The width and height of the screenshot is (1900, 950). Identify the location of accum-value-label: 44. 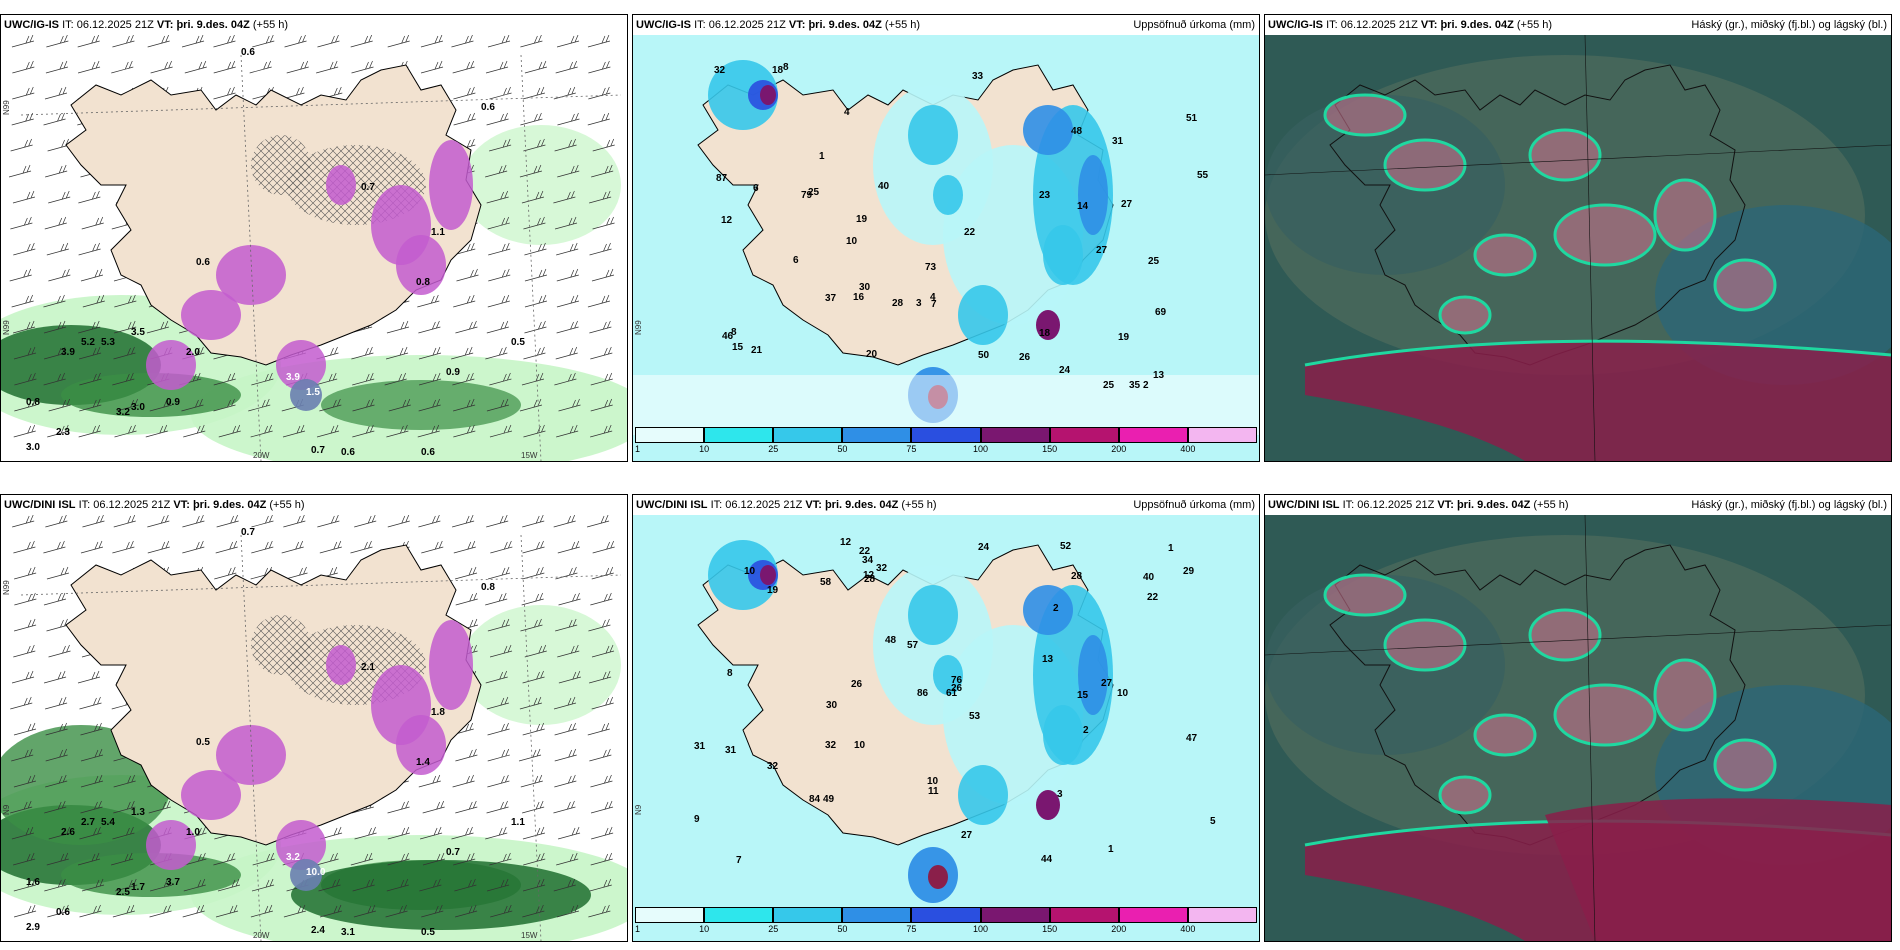
(1047, 859).